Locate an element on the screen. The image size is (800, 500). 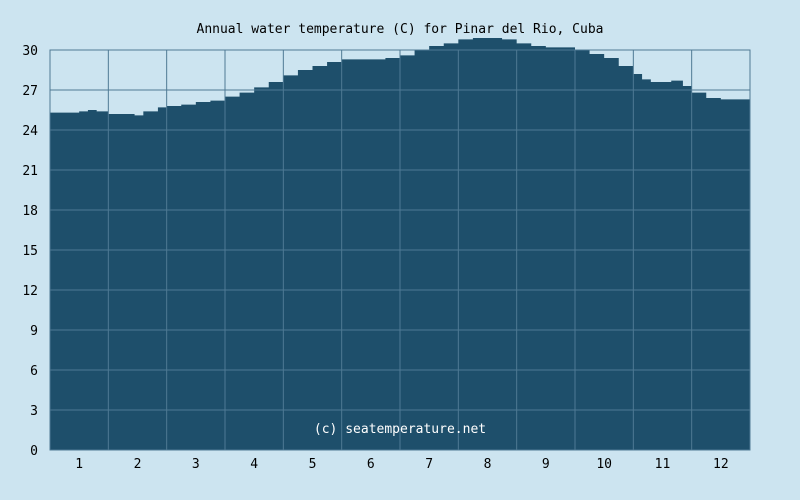
x-tick-label: 3 is located at coordinates (196, 464).